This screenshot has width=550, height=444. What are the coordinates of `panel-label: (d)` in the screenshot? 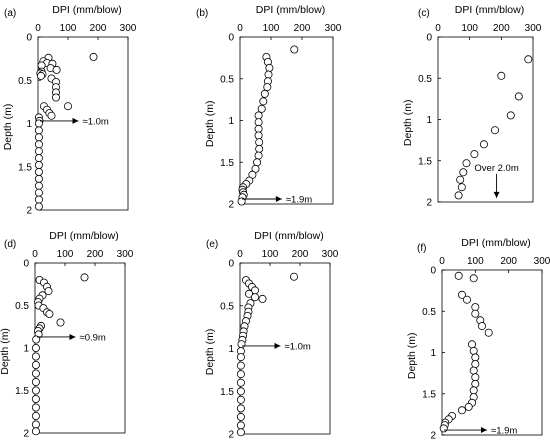 It's located at (10, 244).